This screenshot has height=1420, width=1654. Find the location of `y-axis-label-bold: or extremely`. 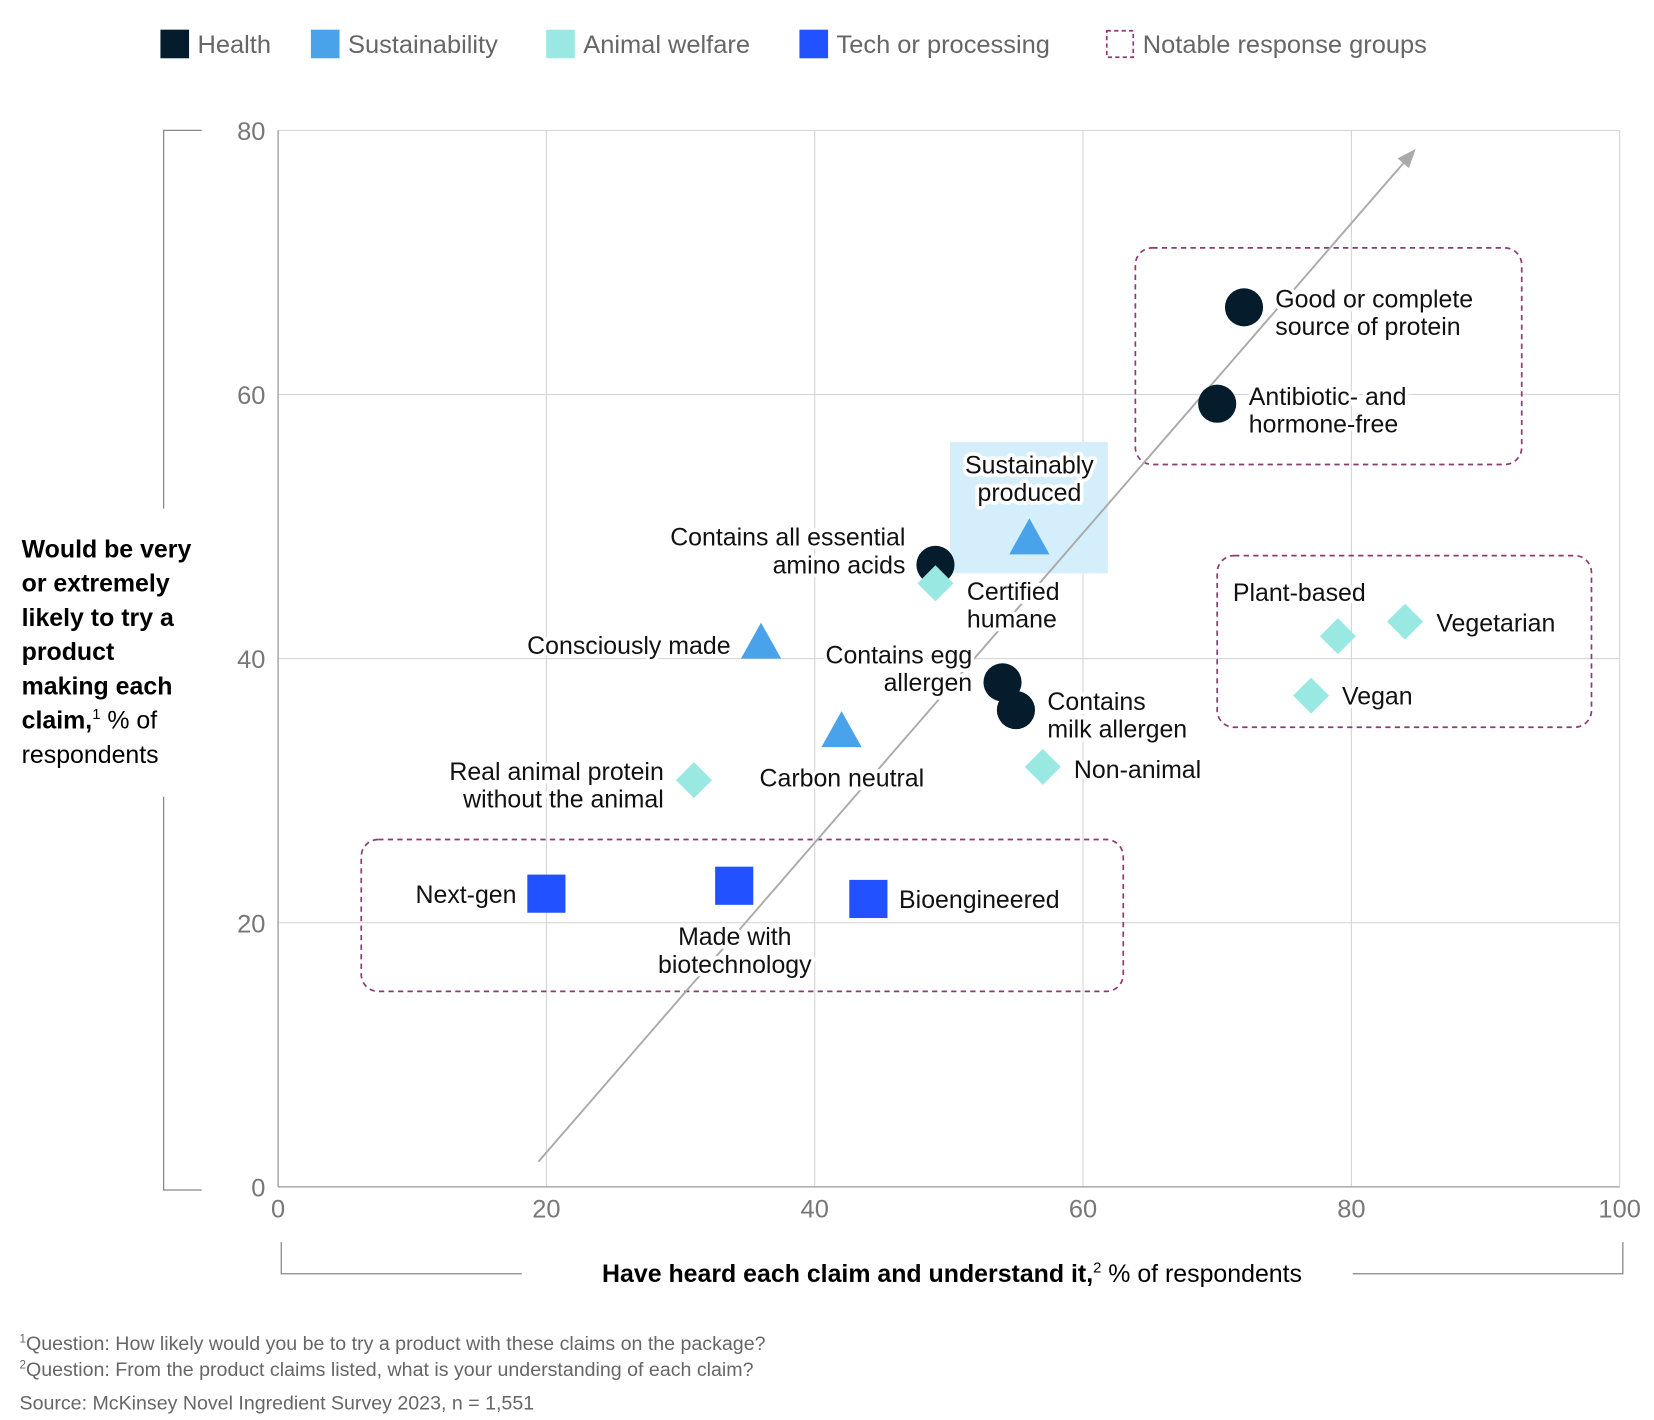

y-axis-label-bold: or extremely is located at coordinates (96, 584).